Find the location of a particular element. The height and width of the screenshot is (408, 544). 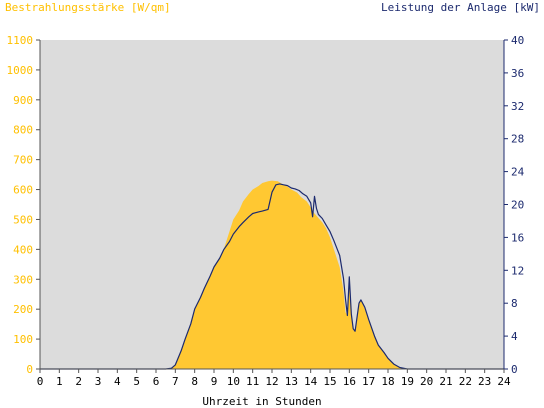

left-tick-label: 1100 is located at coordinates (20, 40).